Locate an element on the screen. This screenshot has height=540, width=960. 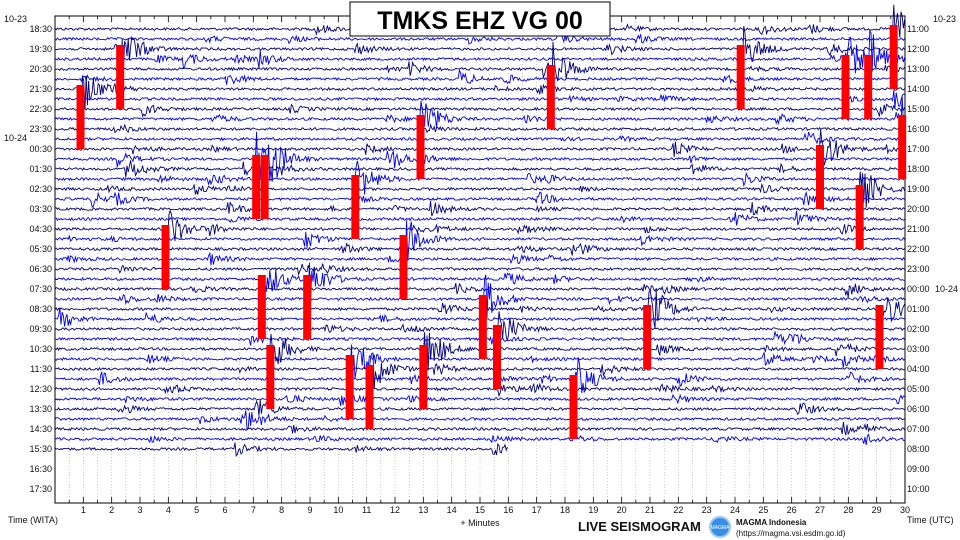
right-time-label: 17:00 is located at coordinates (918, 149).